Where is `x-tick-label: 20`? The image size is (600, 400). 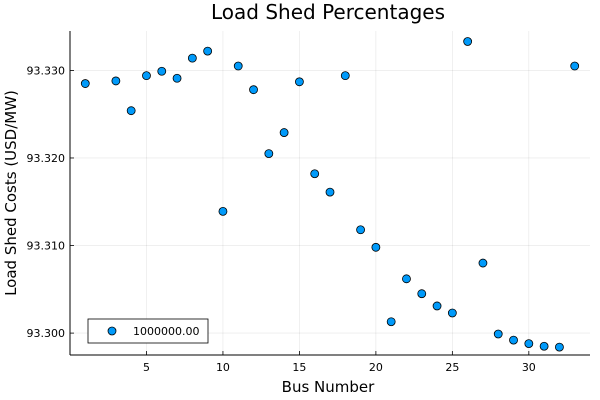 x-tick-label: 20 is located at coordinates (376, 367).